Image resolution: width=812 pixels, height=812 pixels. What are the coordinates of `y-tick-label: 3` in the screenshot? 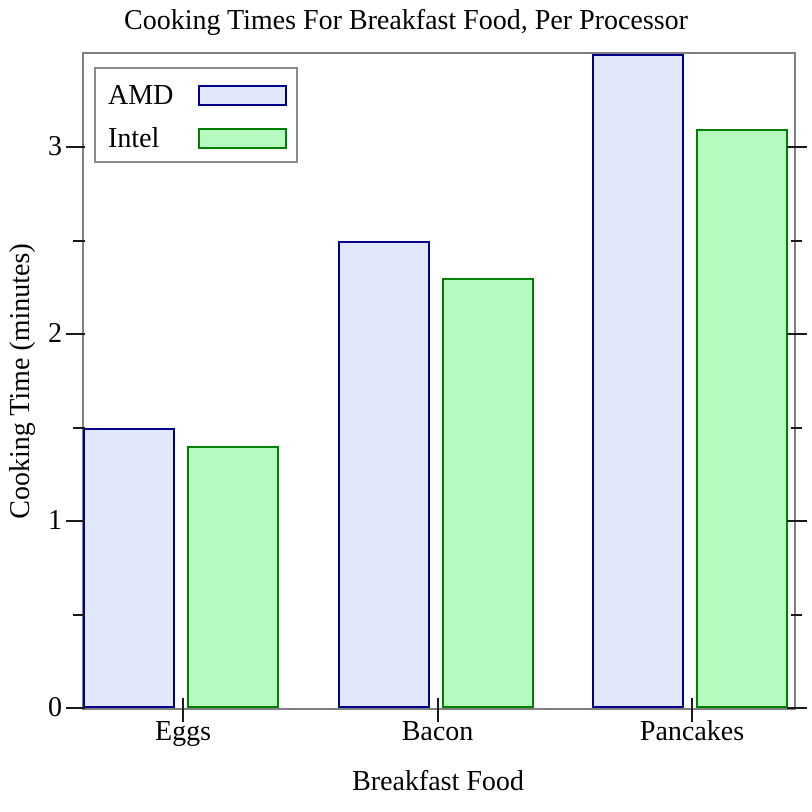 It's located at (55, 147).